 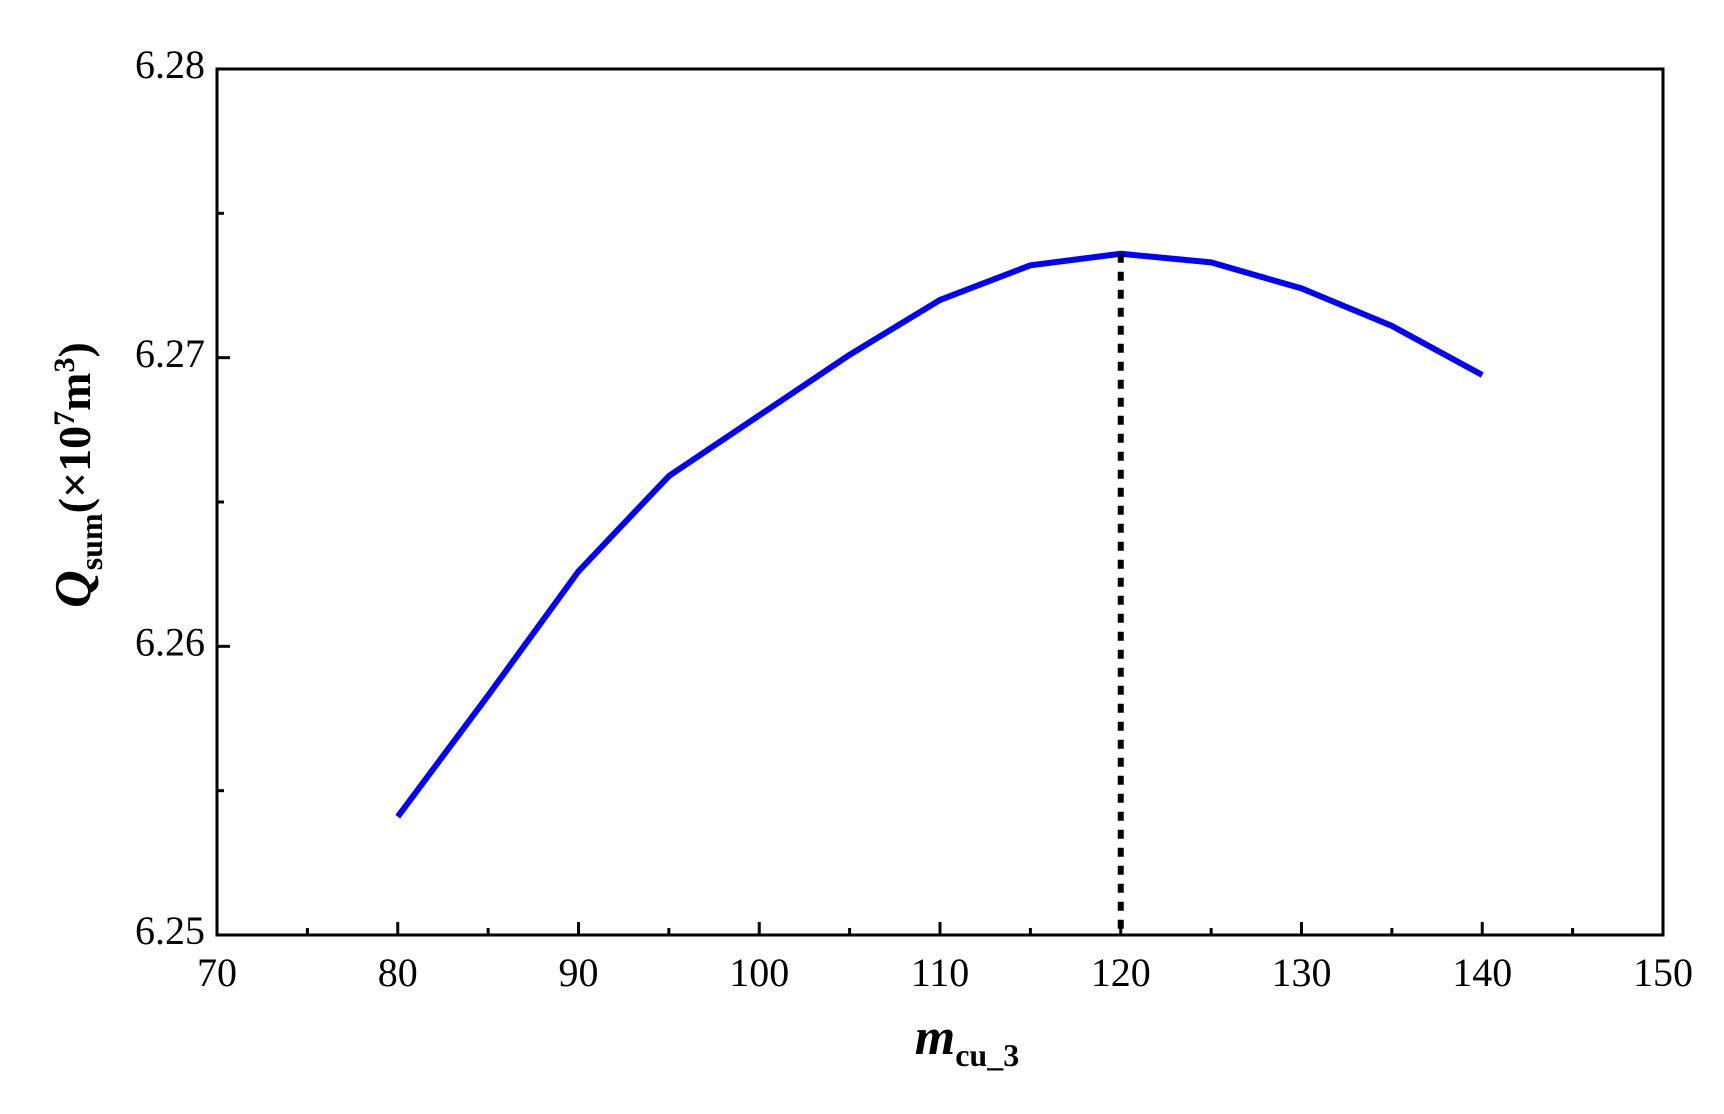 What do you see at coordinates (64, 418) in the screenshot?
I see `y-label-sup: 7` at bounding box center [64, 418].